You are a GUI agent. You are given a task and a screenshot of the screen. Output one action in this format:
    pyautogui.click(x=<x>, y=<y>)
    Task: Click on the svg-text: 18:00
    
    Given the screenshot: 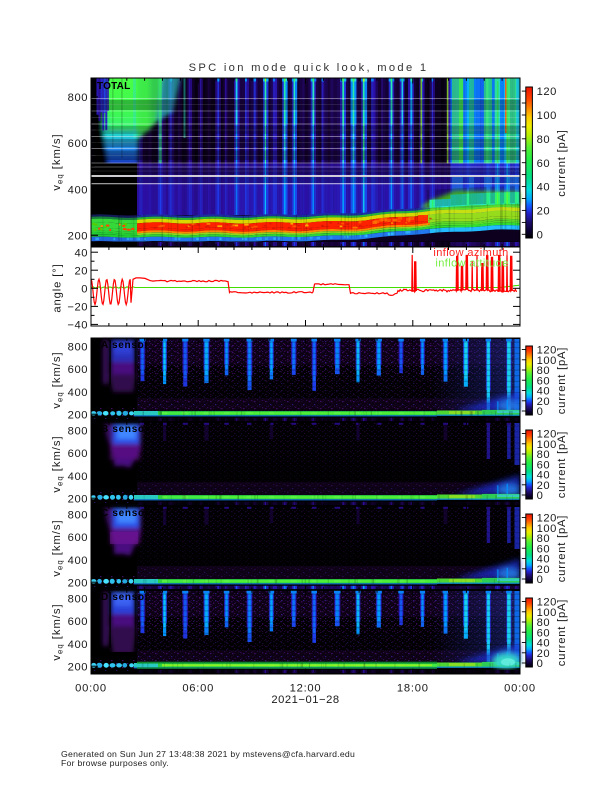 What is the action you would take?
    pyautogui.click(x=413, y=689)
    